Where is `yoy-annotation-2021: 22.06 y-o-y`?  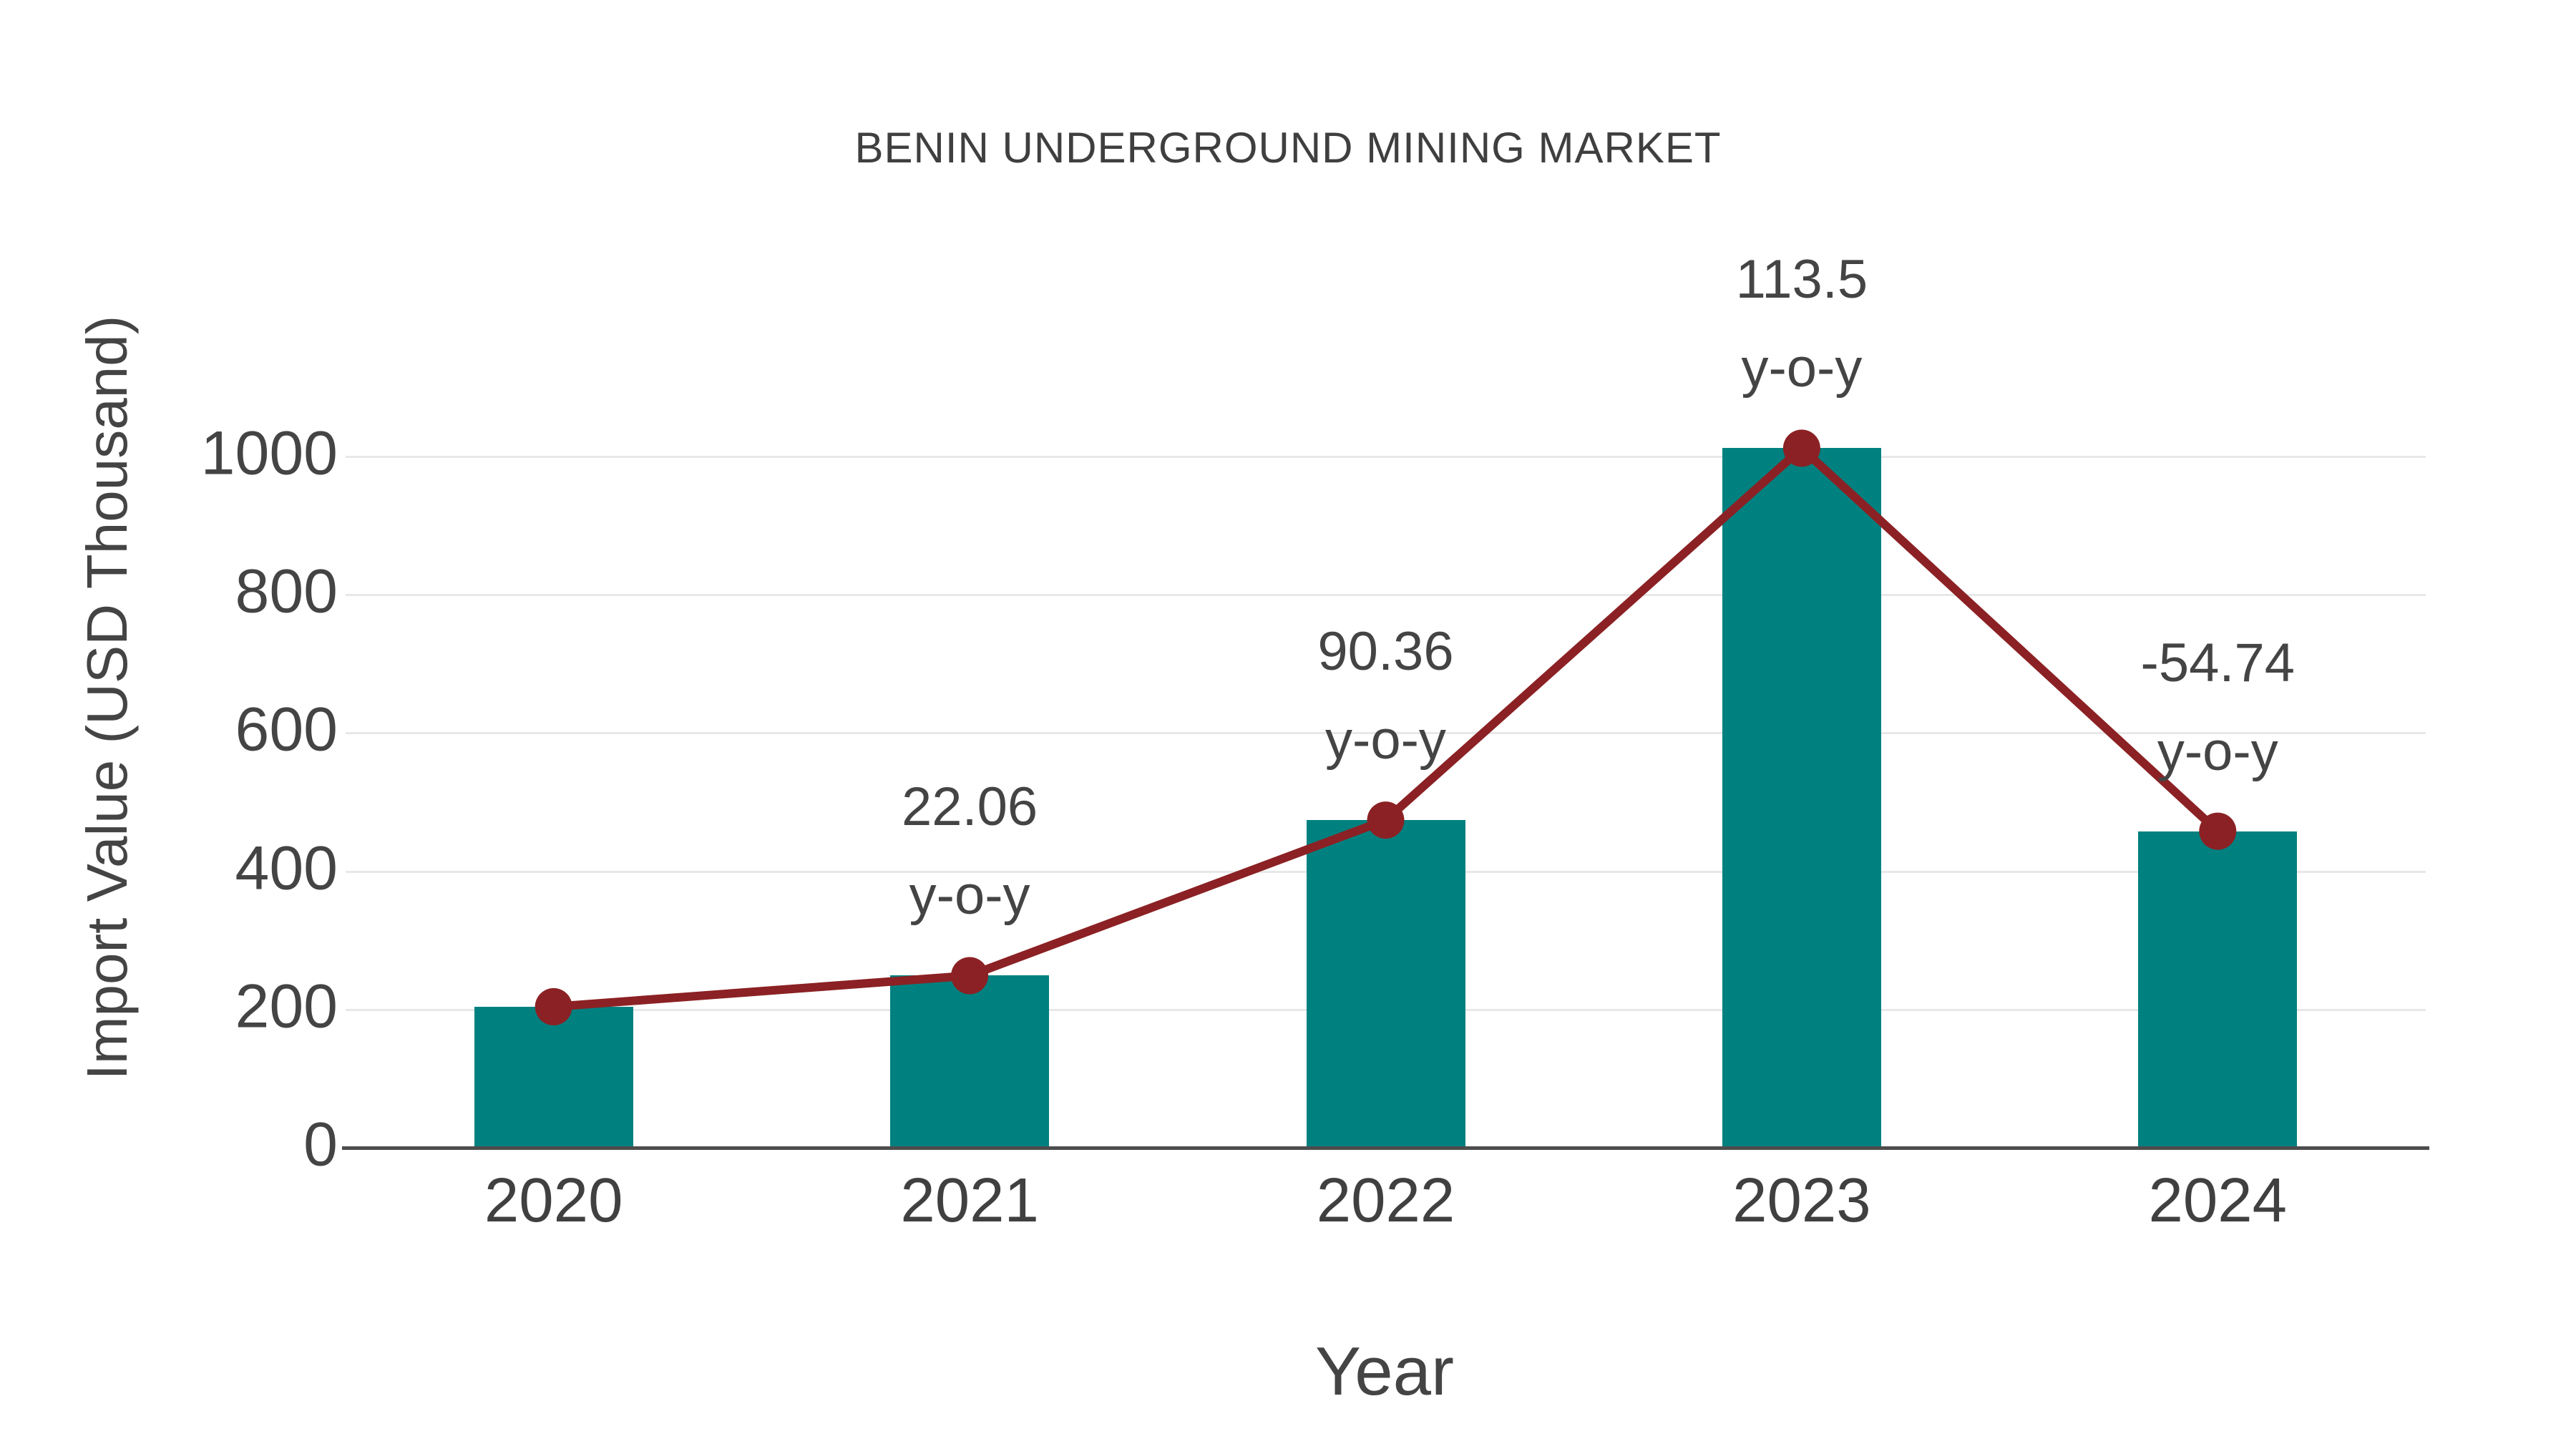 yoy-annotation-2021: 22.06 y-o-y is located at coordinates (970, 851).